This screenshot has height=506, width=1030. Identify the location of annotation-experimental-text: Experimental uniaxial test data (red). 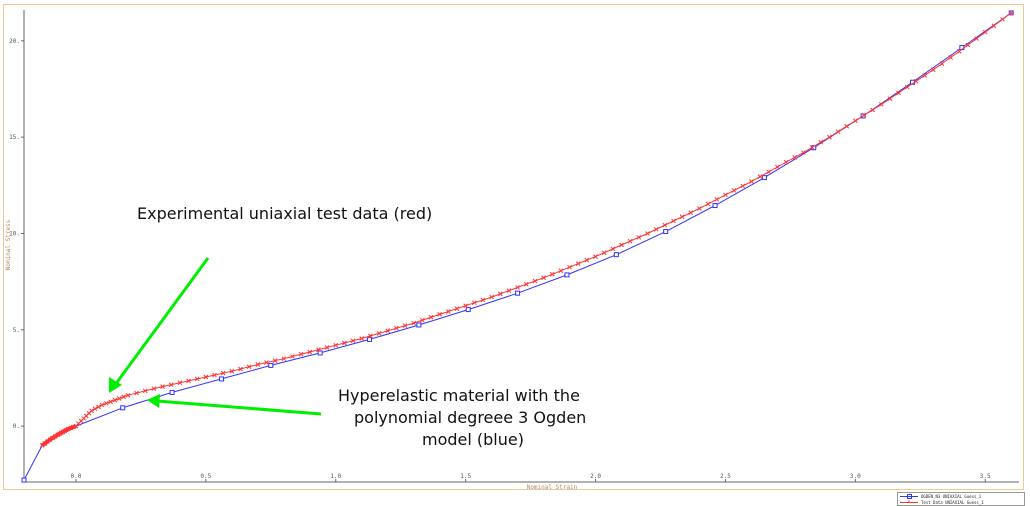
(284, 213).